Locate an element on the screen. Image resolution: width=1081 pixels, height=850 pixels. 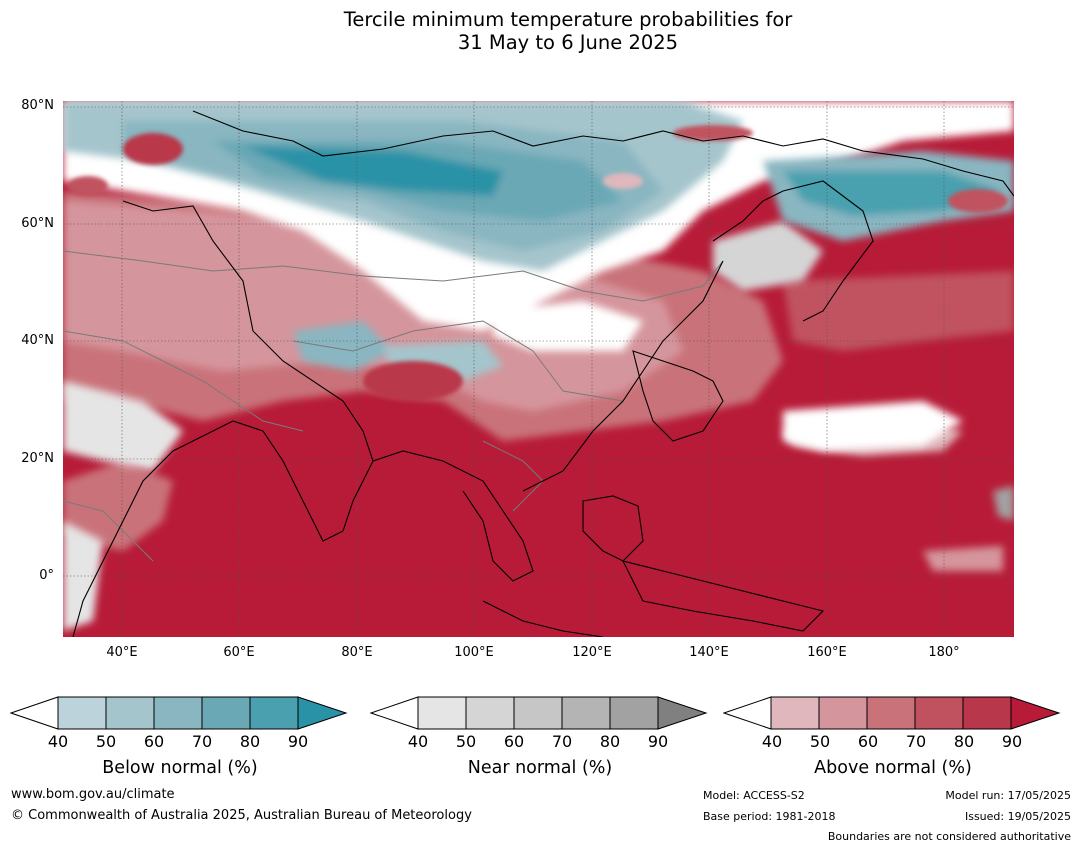
near-tick-50: 50 is located at coordinates (466, 741).